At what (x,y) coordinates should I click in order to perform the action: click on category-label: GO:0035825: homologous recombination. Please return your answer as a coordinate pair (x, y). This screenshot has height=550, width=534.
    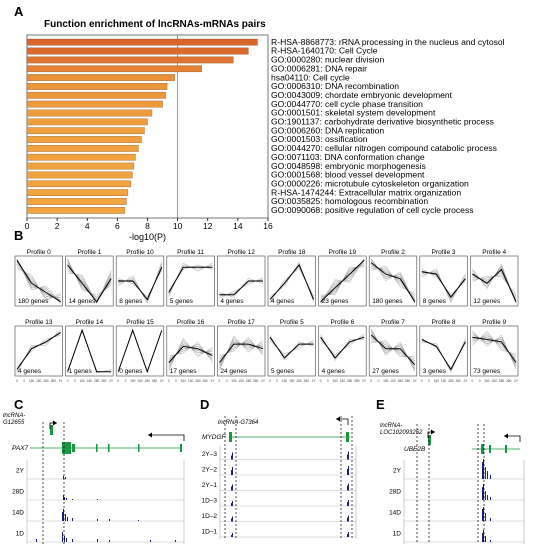
    Looking at the image, I should click on (349, 201).